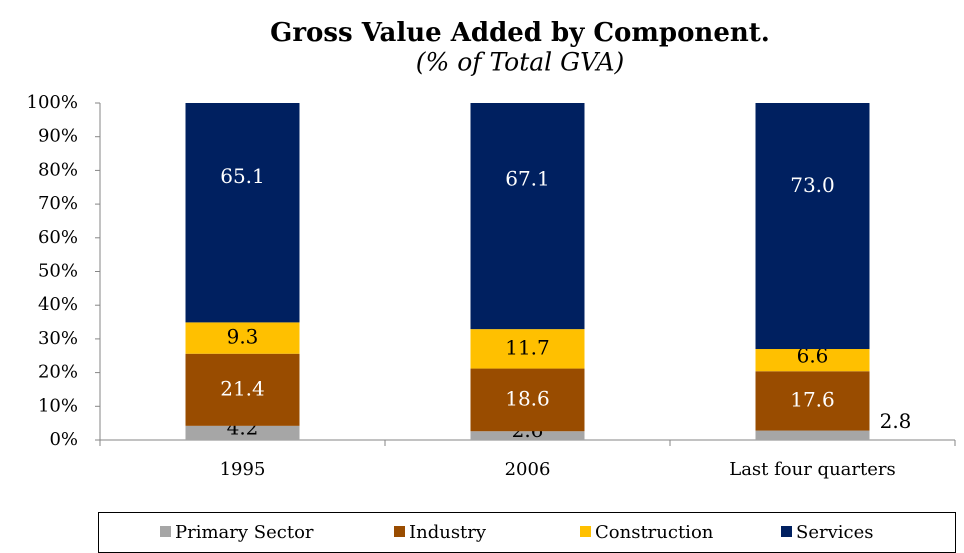  I want to click on data-label: 11.7, so click(527, 347).